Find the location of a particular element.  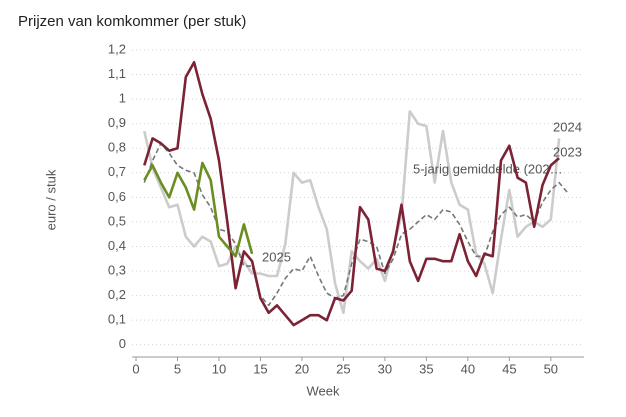

y-tick-label: 0,2 is located at coordinates (117, 294).